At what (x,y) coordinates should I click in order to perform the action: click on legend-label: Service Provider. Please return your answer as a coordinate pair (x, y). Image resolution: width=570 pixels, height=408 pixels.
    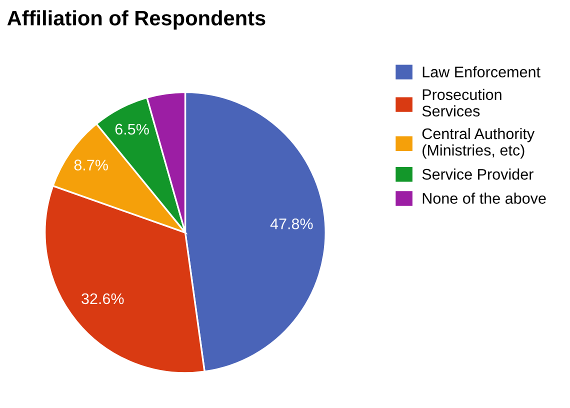
    Looking at the image, I should click on (478, 174).